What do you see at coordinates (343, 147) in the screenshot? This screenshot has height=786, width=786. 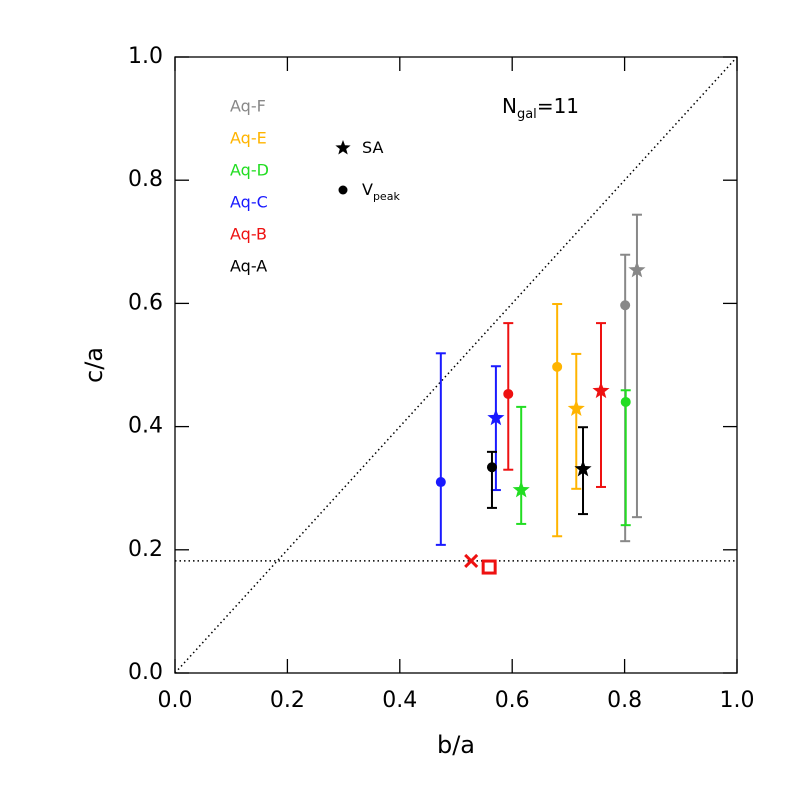 I see `legend-star` at bounding box center [343, 147].